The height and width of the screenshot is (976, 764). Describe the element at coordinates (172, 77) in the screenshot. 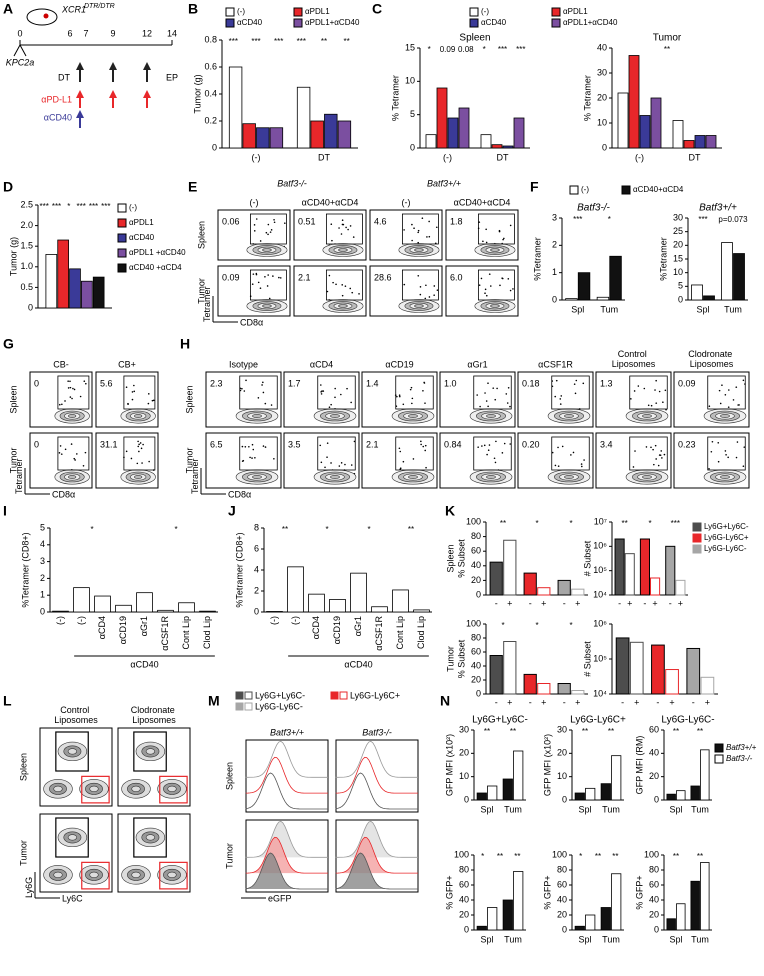

I see `endpoint-label: EP` at that location.